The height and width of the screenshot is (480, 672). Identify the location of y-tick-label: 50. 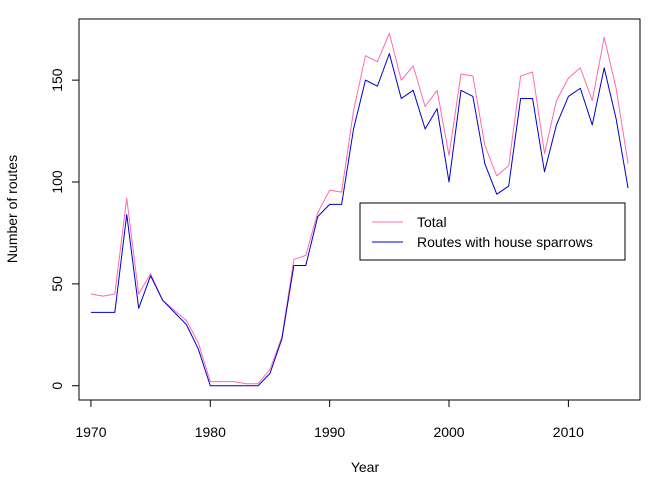
(57, 284).